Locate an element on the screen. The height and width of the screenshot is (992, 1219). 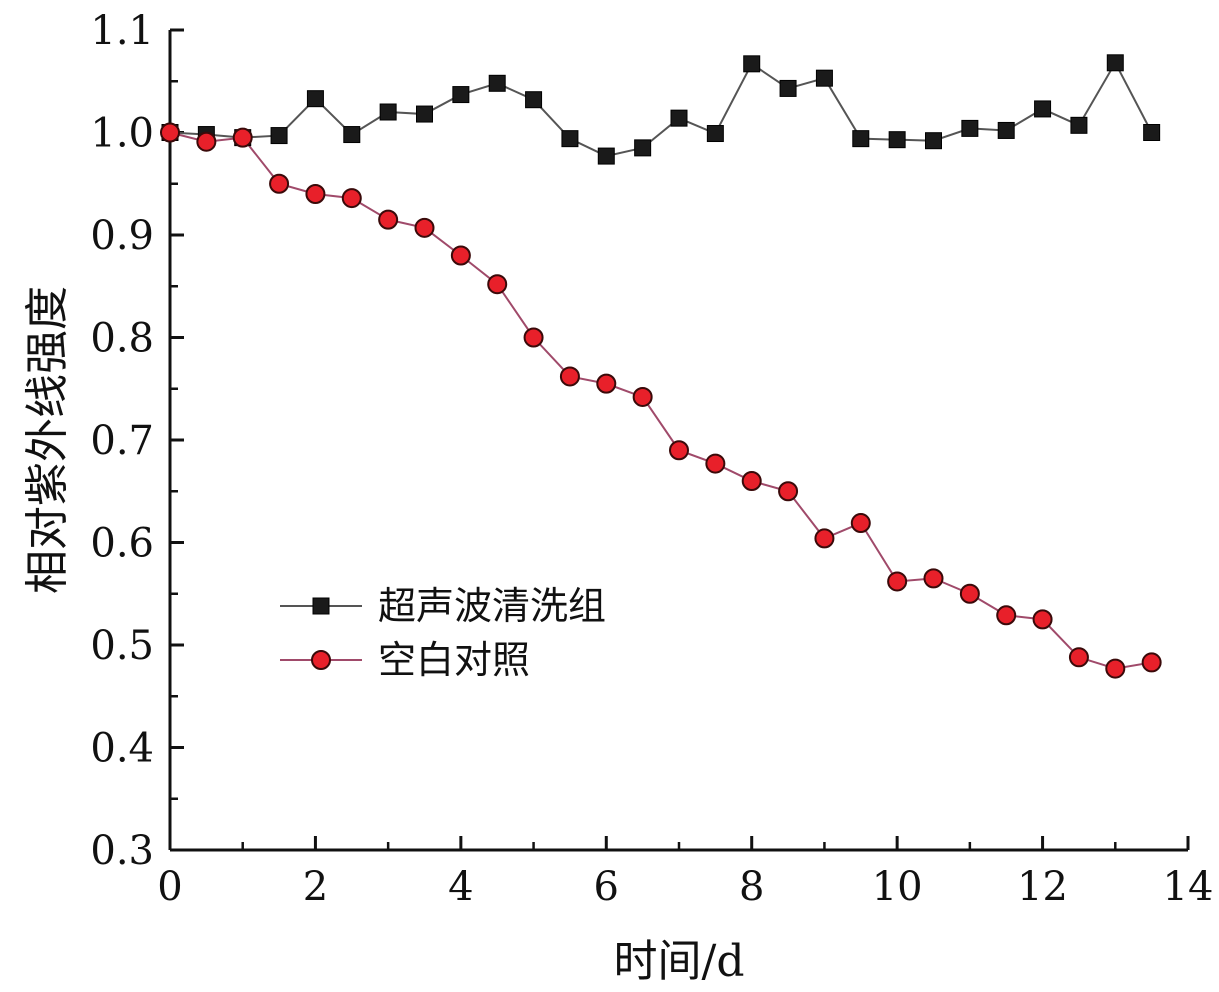
y-tick-label: 0.8 is located at coordinates (122, 339).